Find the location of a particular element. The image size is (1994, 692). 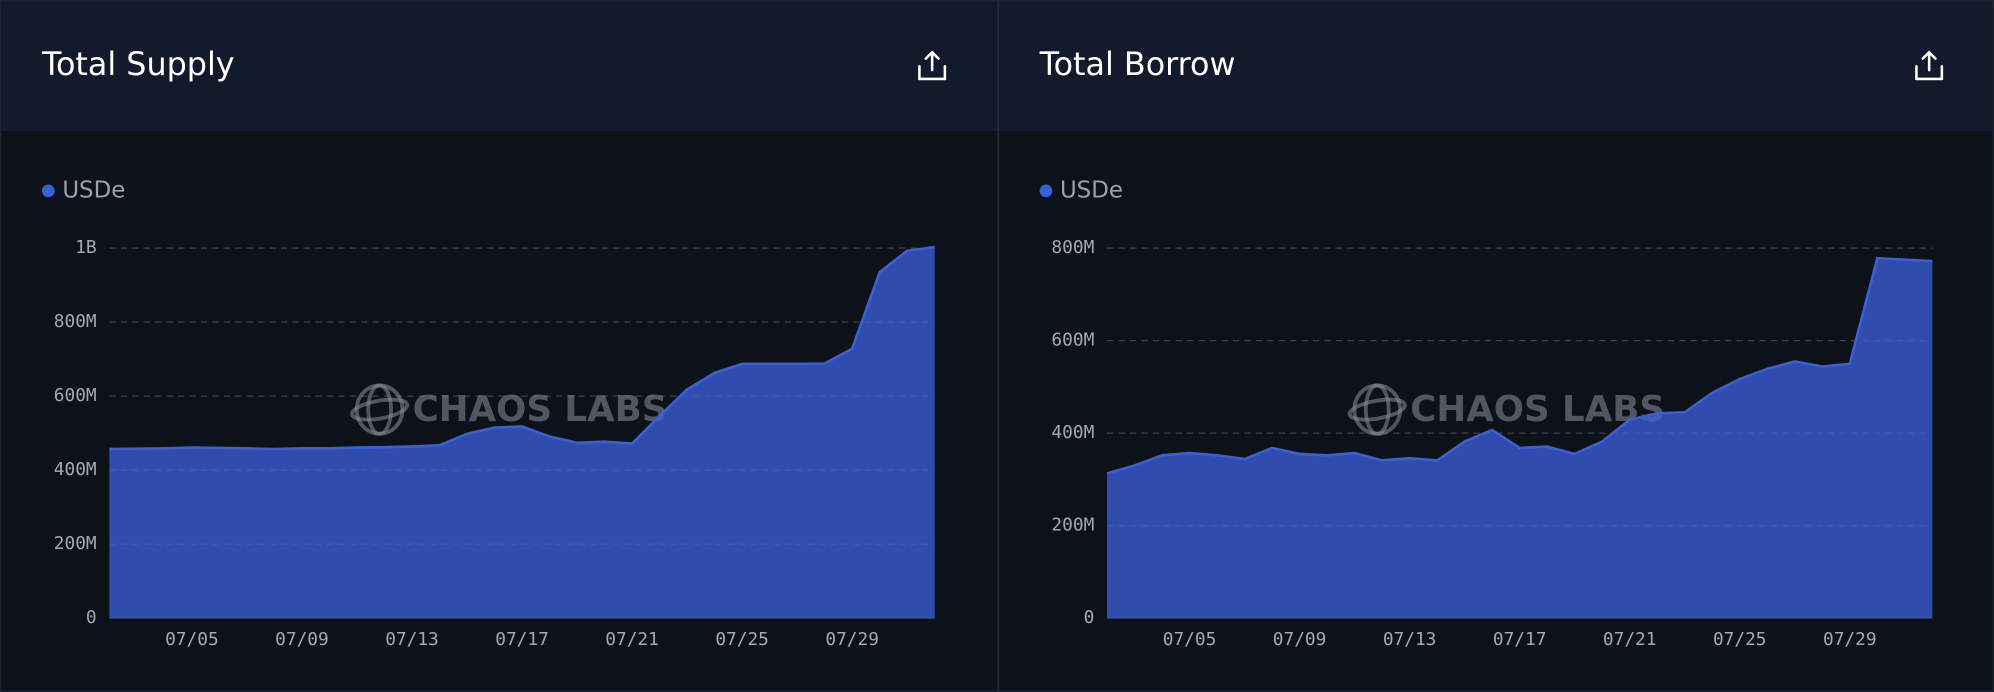

chart-title: Total Borrow is located at coordinates (1137, 64).